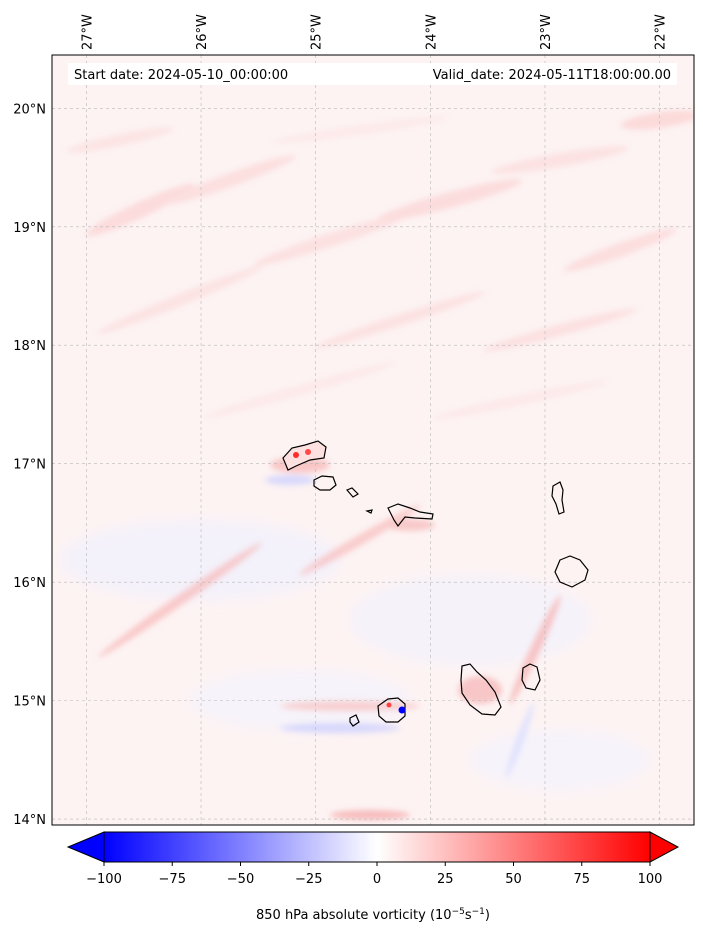 This screenshot has height=936, width=703. What do you see at coordinates (445, 879) in the screenshot?
I see `colorbar-tick-label: 25` at bounding box center [445, 879].